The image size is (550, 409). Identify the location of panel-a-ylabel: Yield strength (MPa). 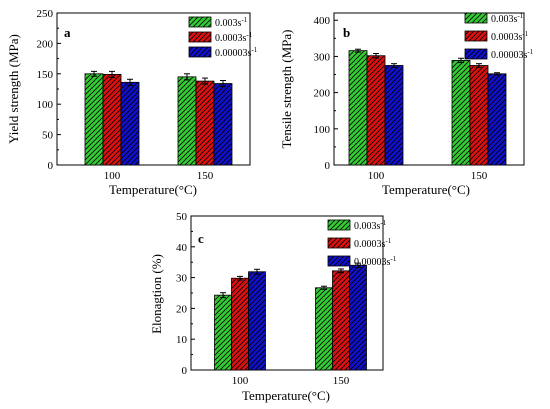
(13, 89).